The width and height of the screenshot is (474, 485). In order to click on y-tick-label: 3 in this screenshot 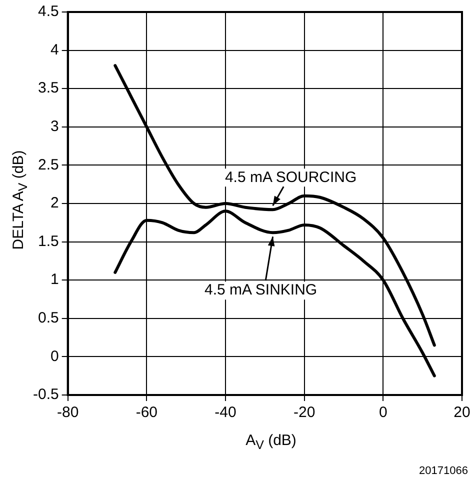, I will do `click(54, 127)`.